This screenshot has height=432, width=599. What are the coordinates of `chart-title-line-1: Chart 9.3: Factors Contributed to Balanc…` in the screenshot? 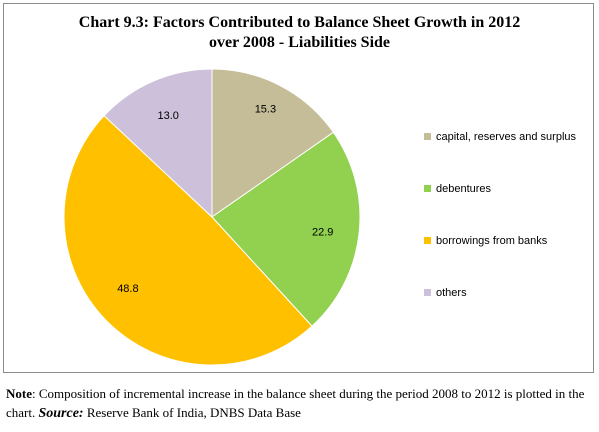 It's located at (299, 22).